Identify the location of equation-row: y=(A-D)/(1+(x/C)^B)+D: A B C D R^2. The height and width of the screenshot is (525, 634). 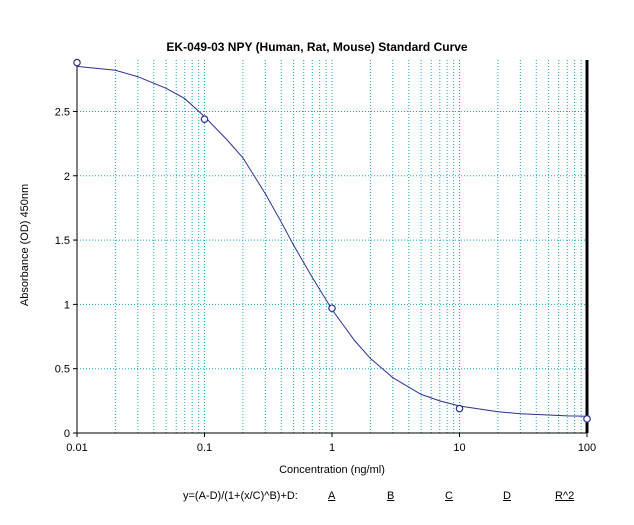
(317, 498).